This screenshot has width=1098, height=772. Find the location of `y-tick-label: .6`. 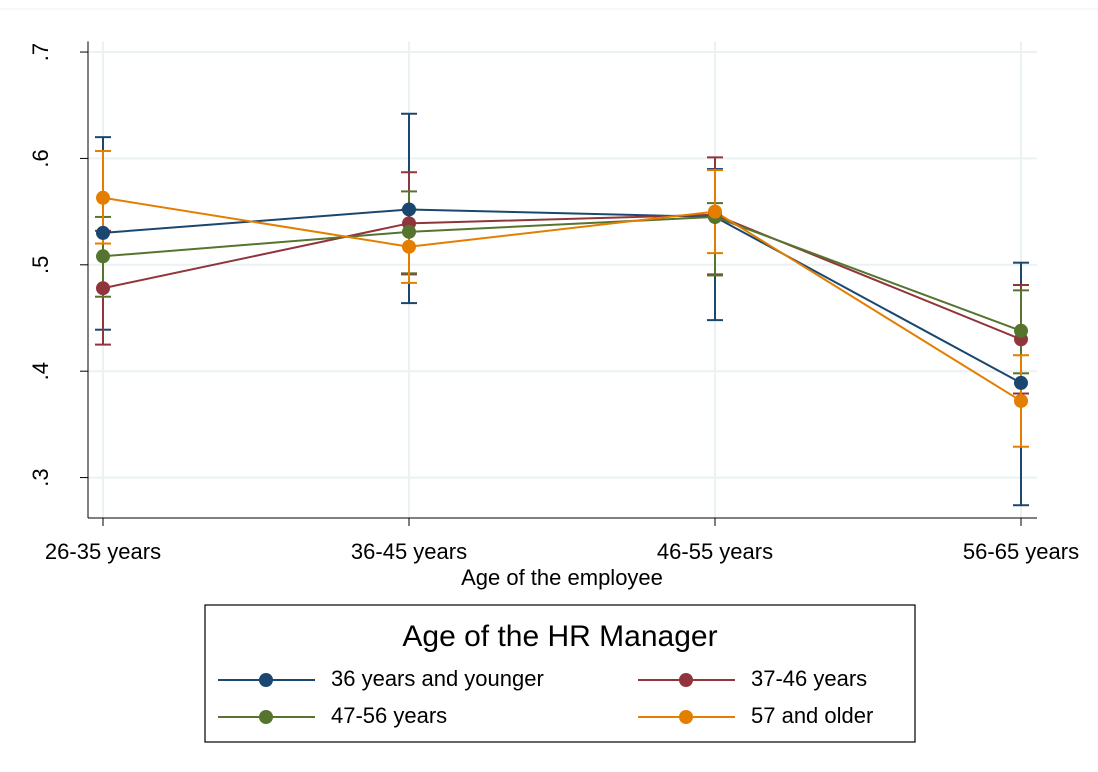

y-tick-label: .6 is located at coordinates (40, 158).